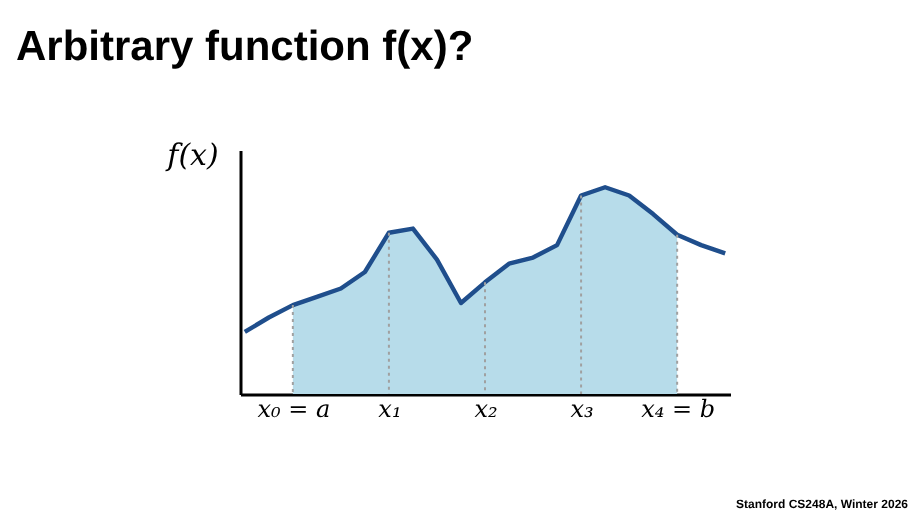  I want to click on x-tick-label: x₀ = a, so click(294, 409).